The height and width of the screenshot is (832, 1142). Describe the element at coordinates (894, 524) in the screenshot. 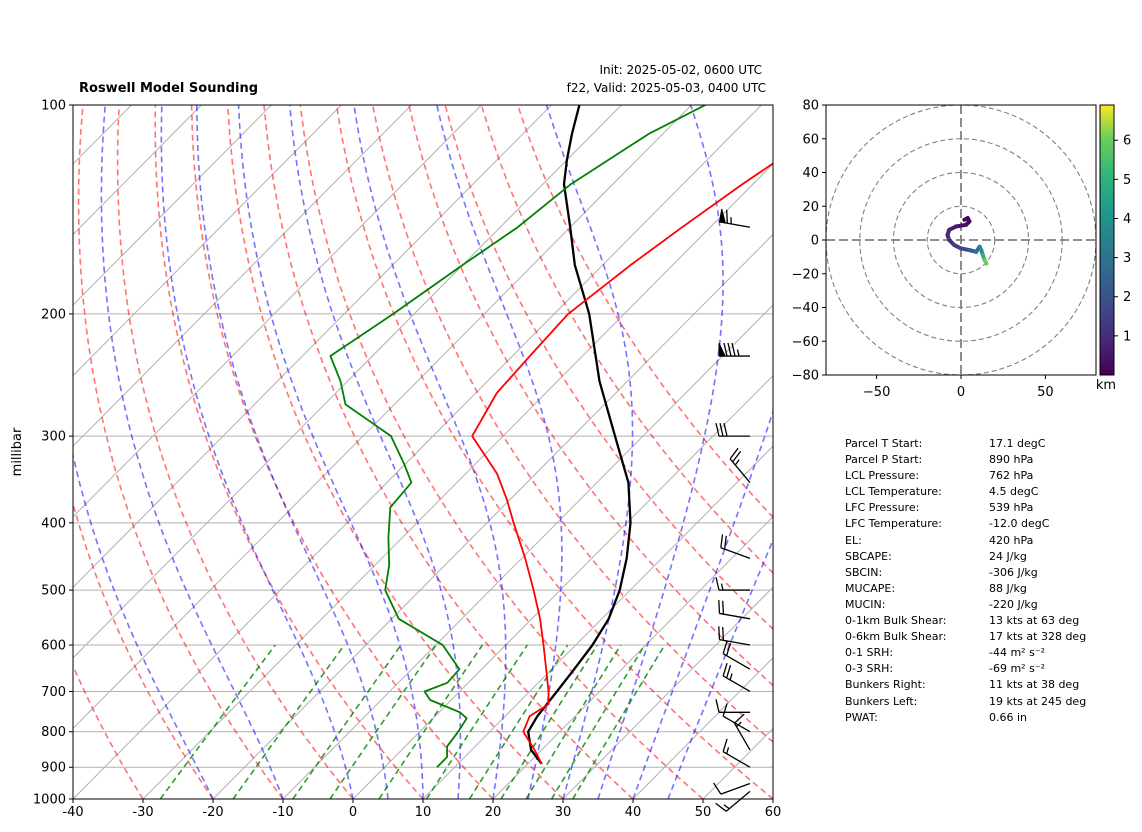

I see `parameter-label: LFC Temperature:` at that location.